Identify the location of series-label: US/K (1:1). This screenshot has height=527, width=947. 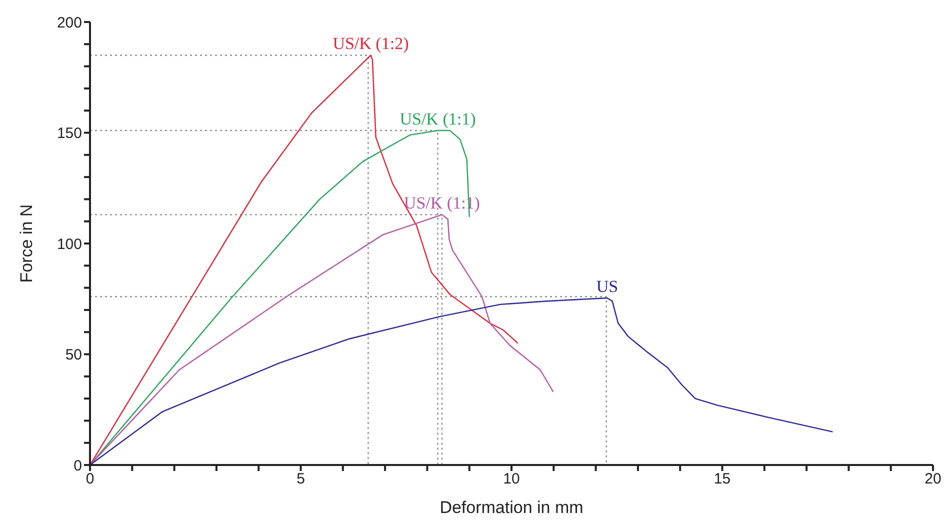
(438, 119).